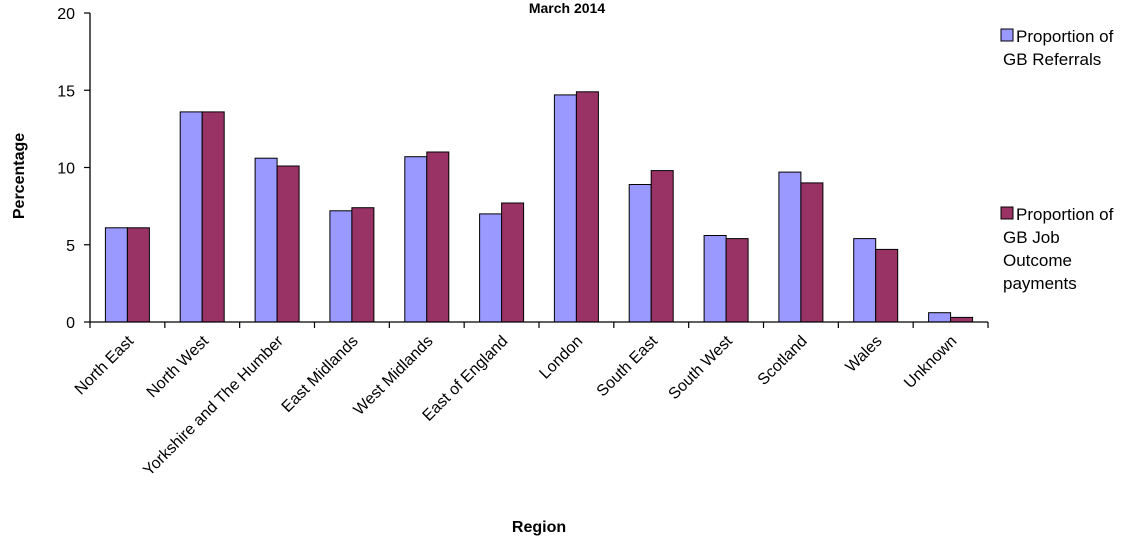 This screenshot has height=544, width=1146. I want to click on x-axis-title: Region, so click(539, 527).